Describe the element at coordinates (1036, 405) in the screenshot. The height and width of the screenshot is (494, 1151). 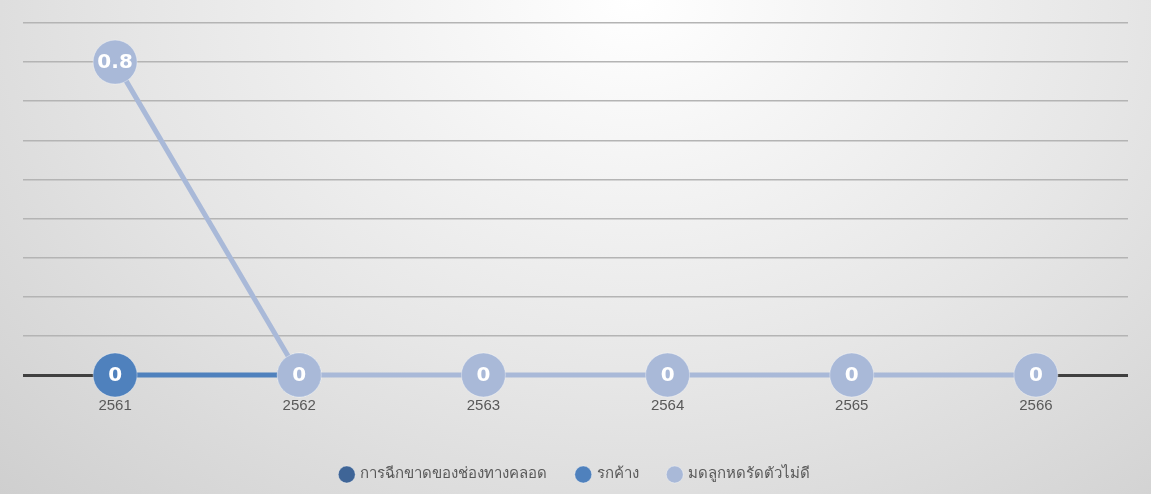
I see `x-tick-label: 2566` at that location.